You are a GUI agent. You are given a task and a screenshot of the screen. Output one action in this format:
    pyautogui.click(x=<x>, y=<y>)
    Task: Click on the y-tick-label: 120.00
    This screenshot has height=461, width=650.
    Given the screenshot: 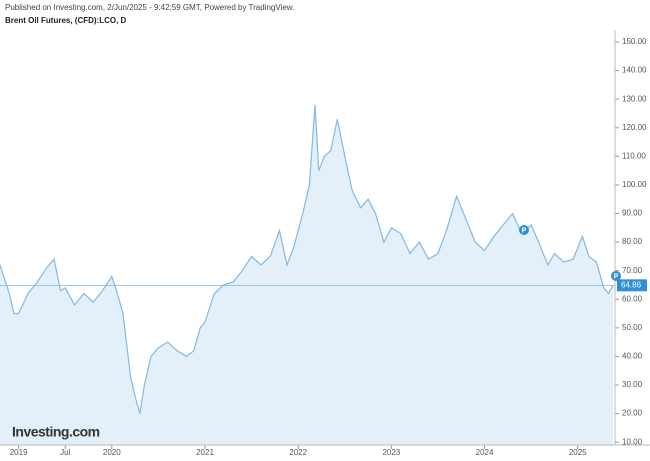 What is the action you would take?
    pyautogui.click(x=634, y=127)
    